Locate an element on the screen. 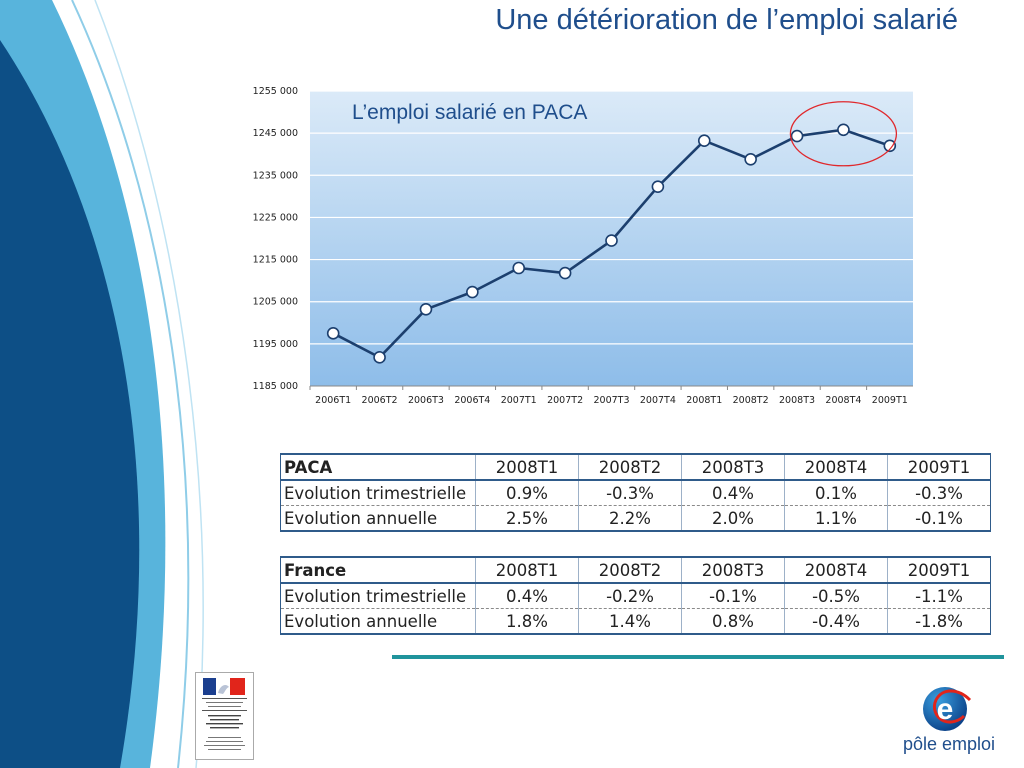 This screenshot has height=768, width=1024. highlight-ellipse is located at coordinates (843, 134).